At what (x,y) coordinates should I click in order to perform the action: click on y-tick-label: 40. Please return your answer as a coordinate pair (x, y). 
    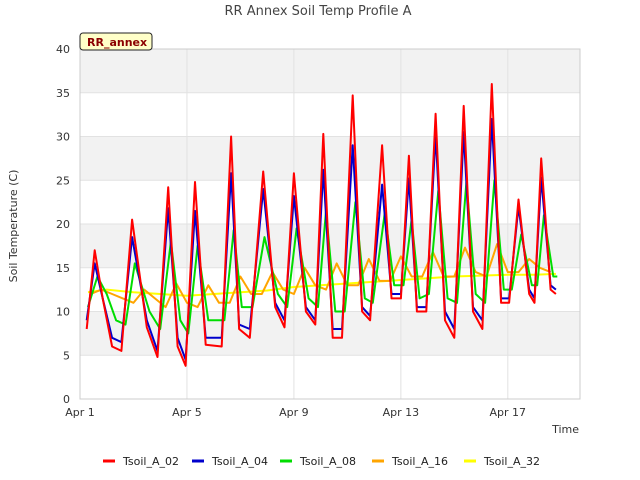
    Looking at the image, I should click on (63, 49).